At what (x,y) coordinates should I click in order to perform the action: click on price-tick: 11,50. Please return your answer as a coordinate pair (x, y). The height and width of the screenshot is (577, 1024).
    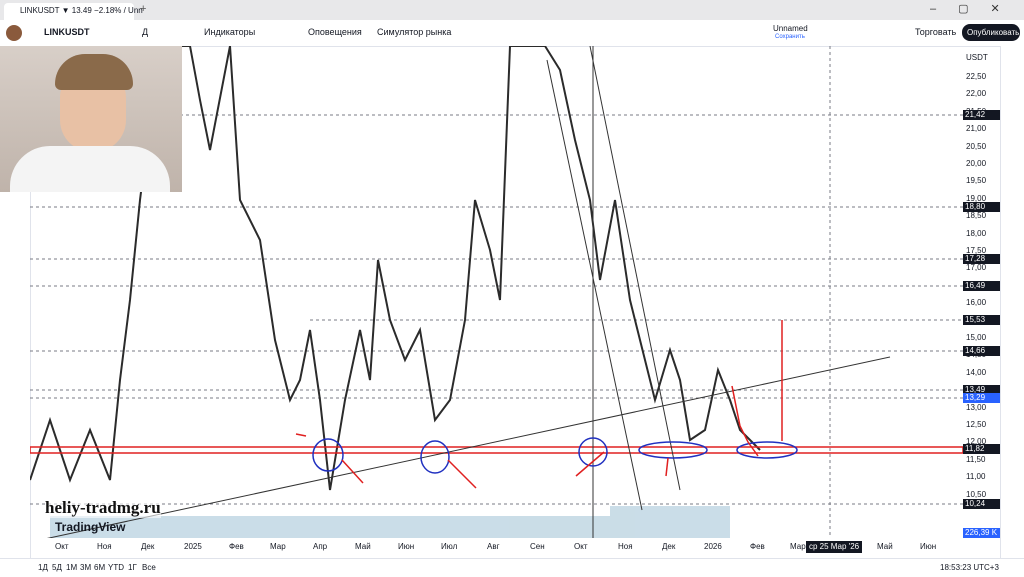
    Looking at the image, I should click on (976, 459).